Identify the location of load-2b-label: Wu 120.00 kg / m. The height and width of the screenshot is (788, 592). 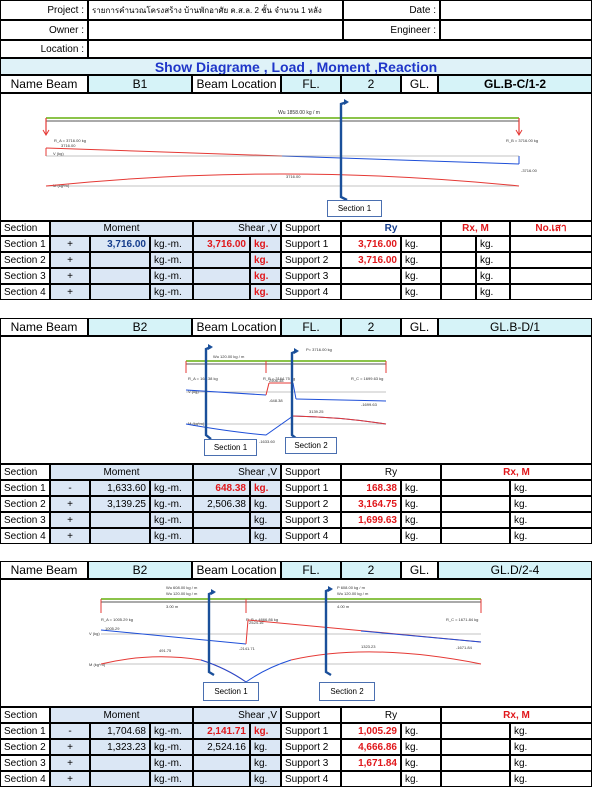
(353, 593).